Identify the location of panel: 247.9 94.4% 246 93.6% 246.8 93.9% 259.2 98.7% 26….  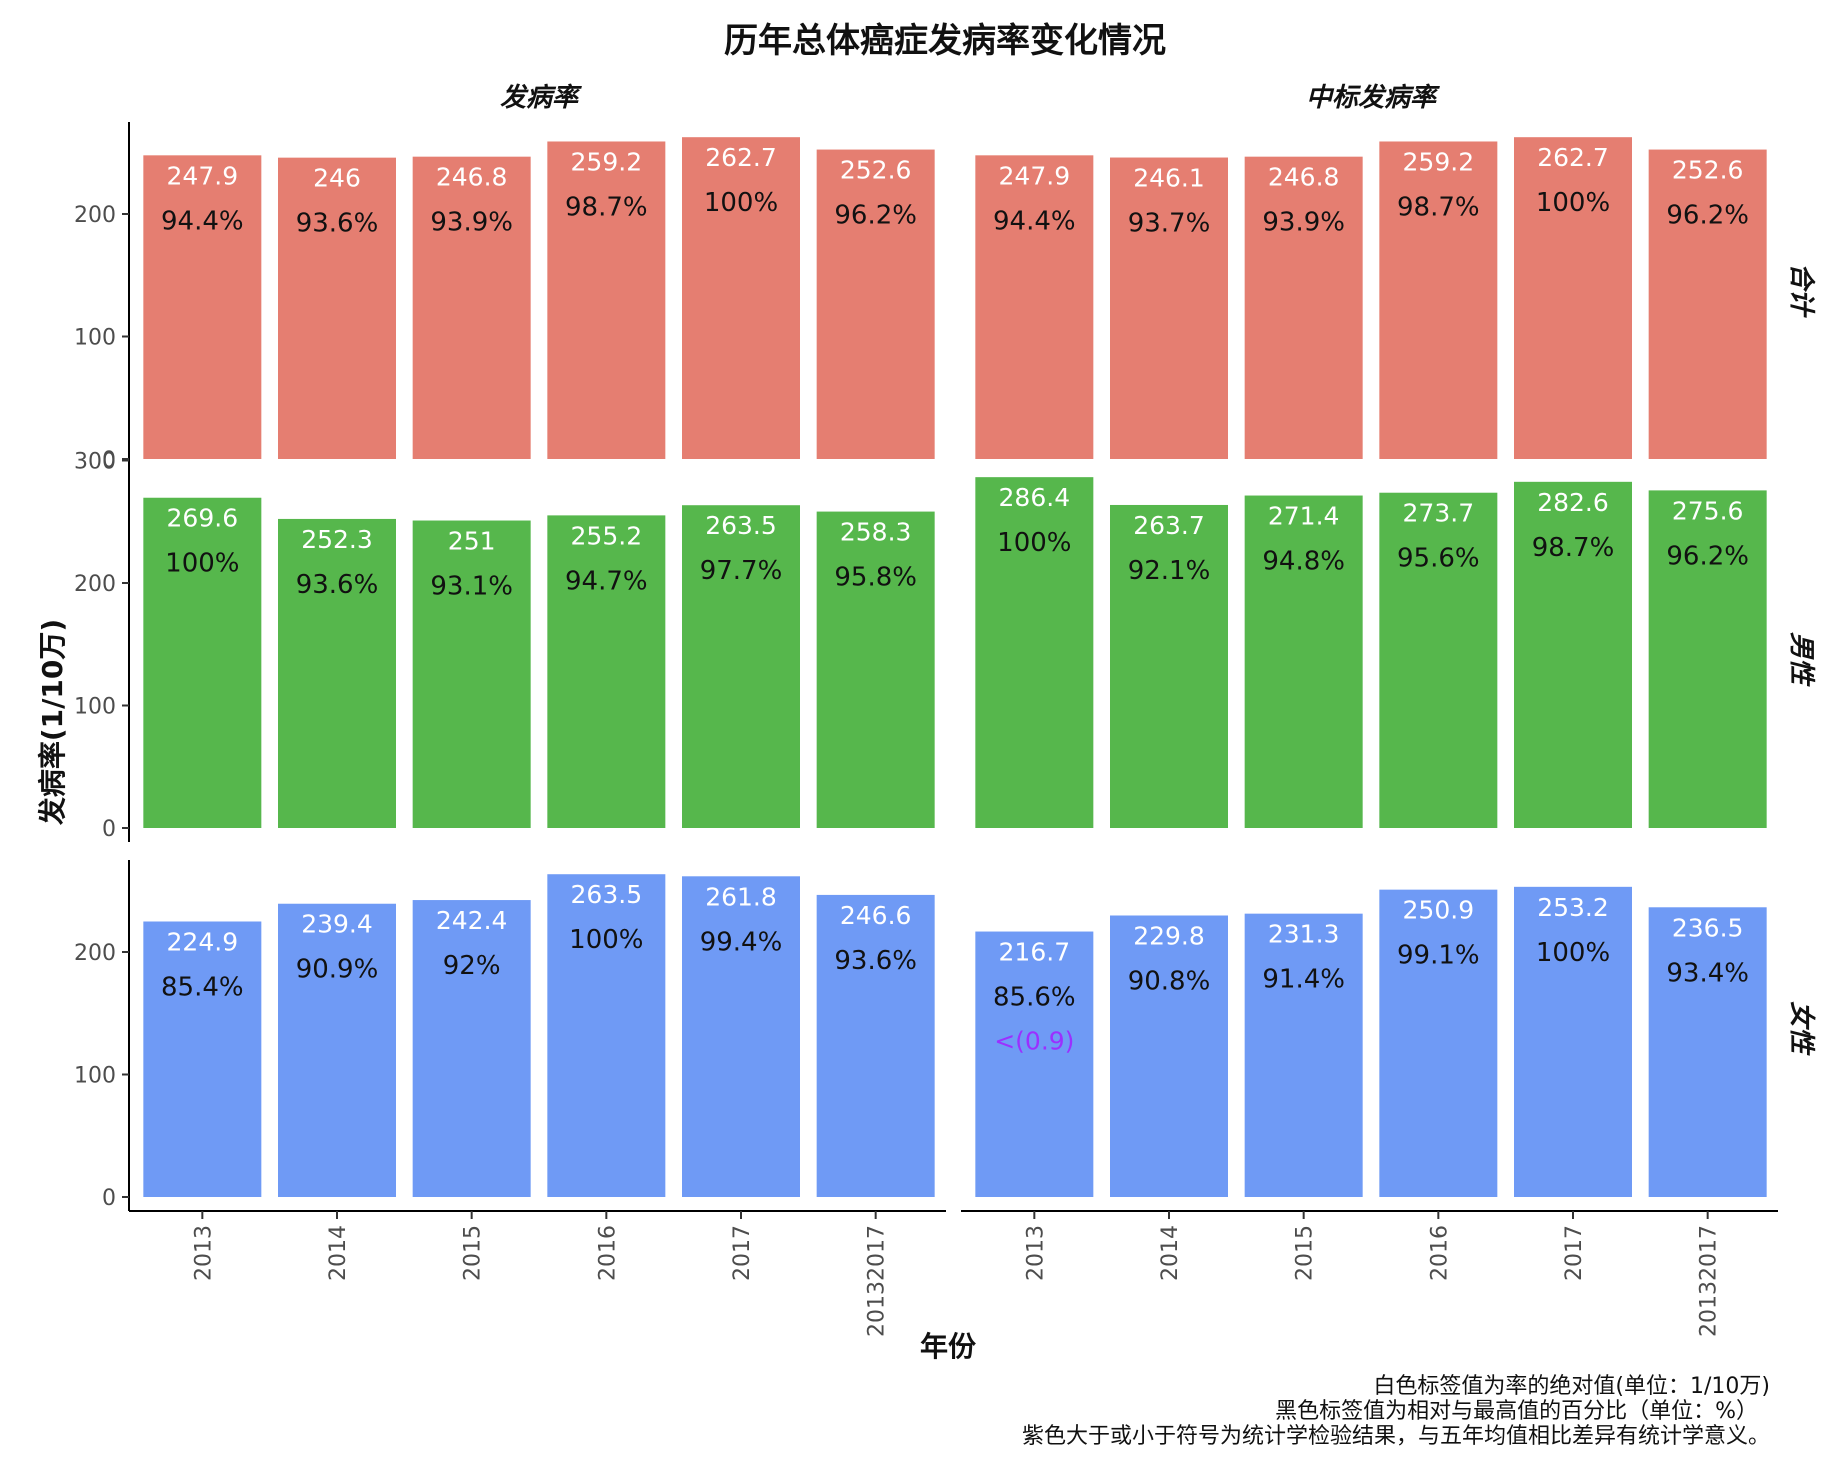
(539, 298).